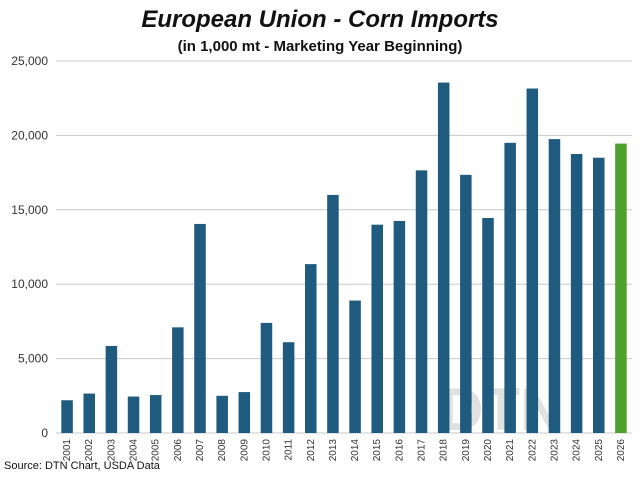  Describe the element at coordinates (178, 450) in the screenshot. I see `x-tick-label: 2006` at that location.